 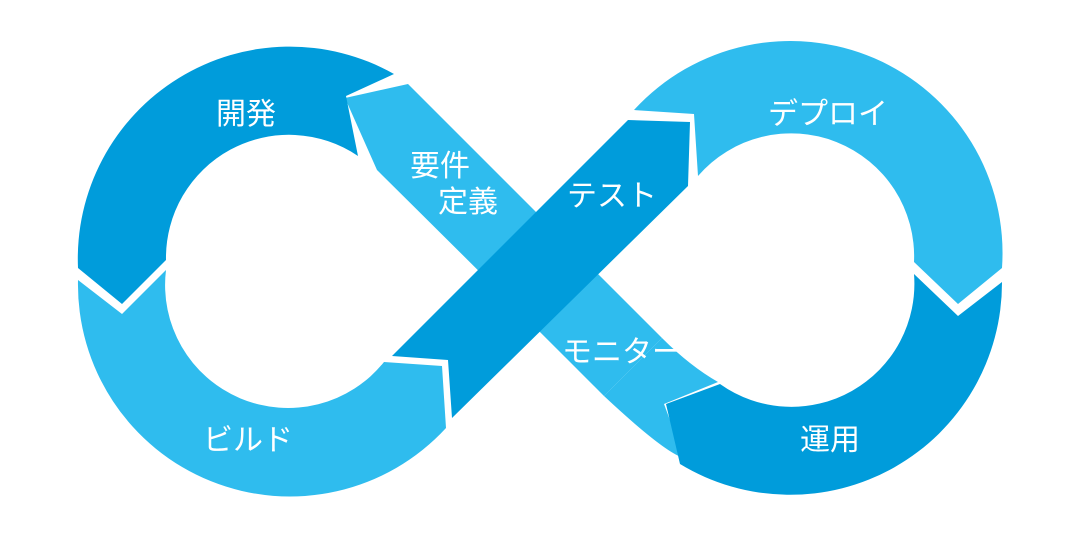 I want to click on segment-monitor, so click(x=661, y=398).